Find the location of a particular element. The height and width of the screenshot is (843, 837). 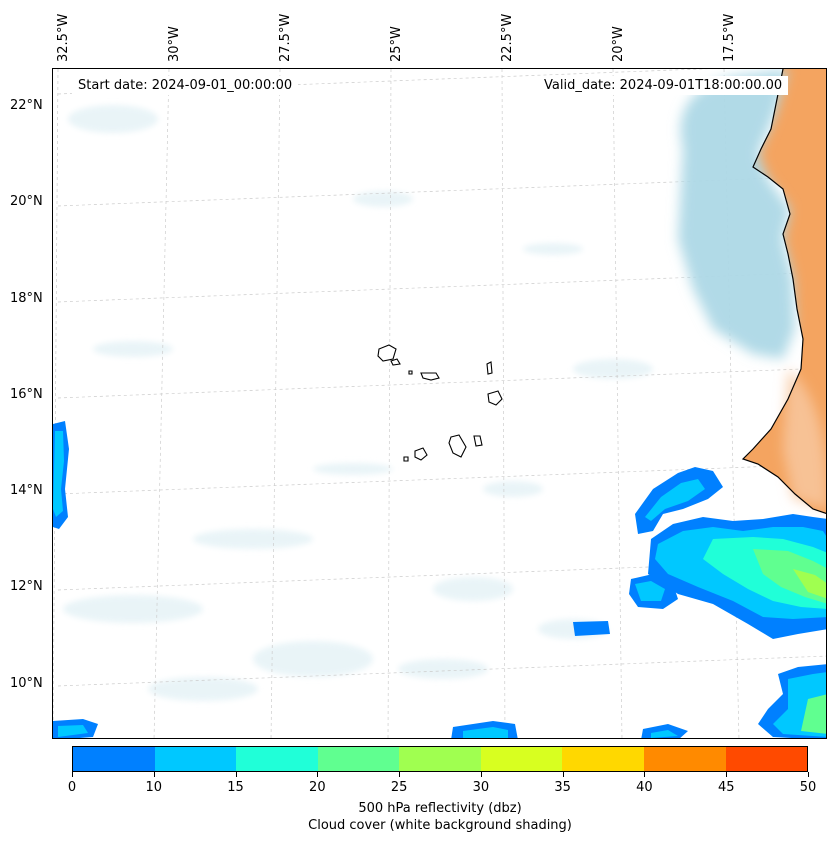

colorbar-label-cloud-cover: Cloud cover (white background shading) is located at coordinates (440, 825).